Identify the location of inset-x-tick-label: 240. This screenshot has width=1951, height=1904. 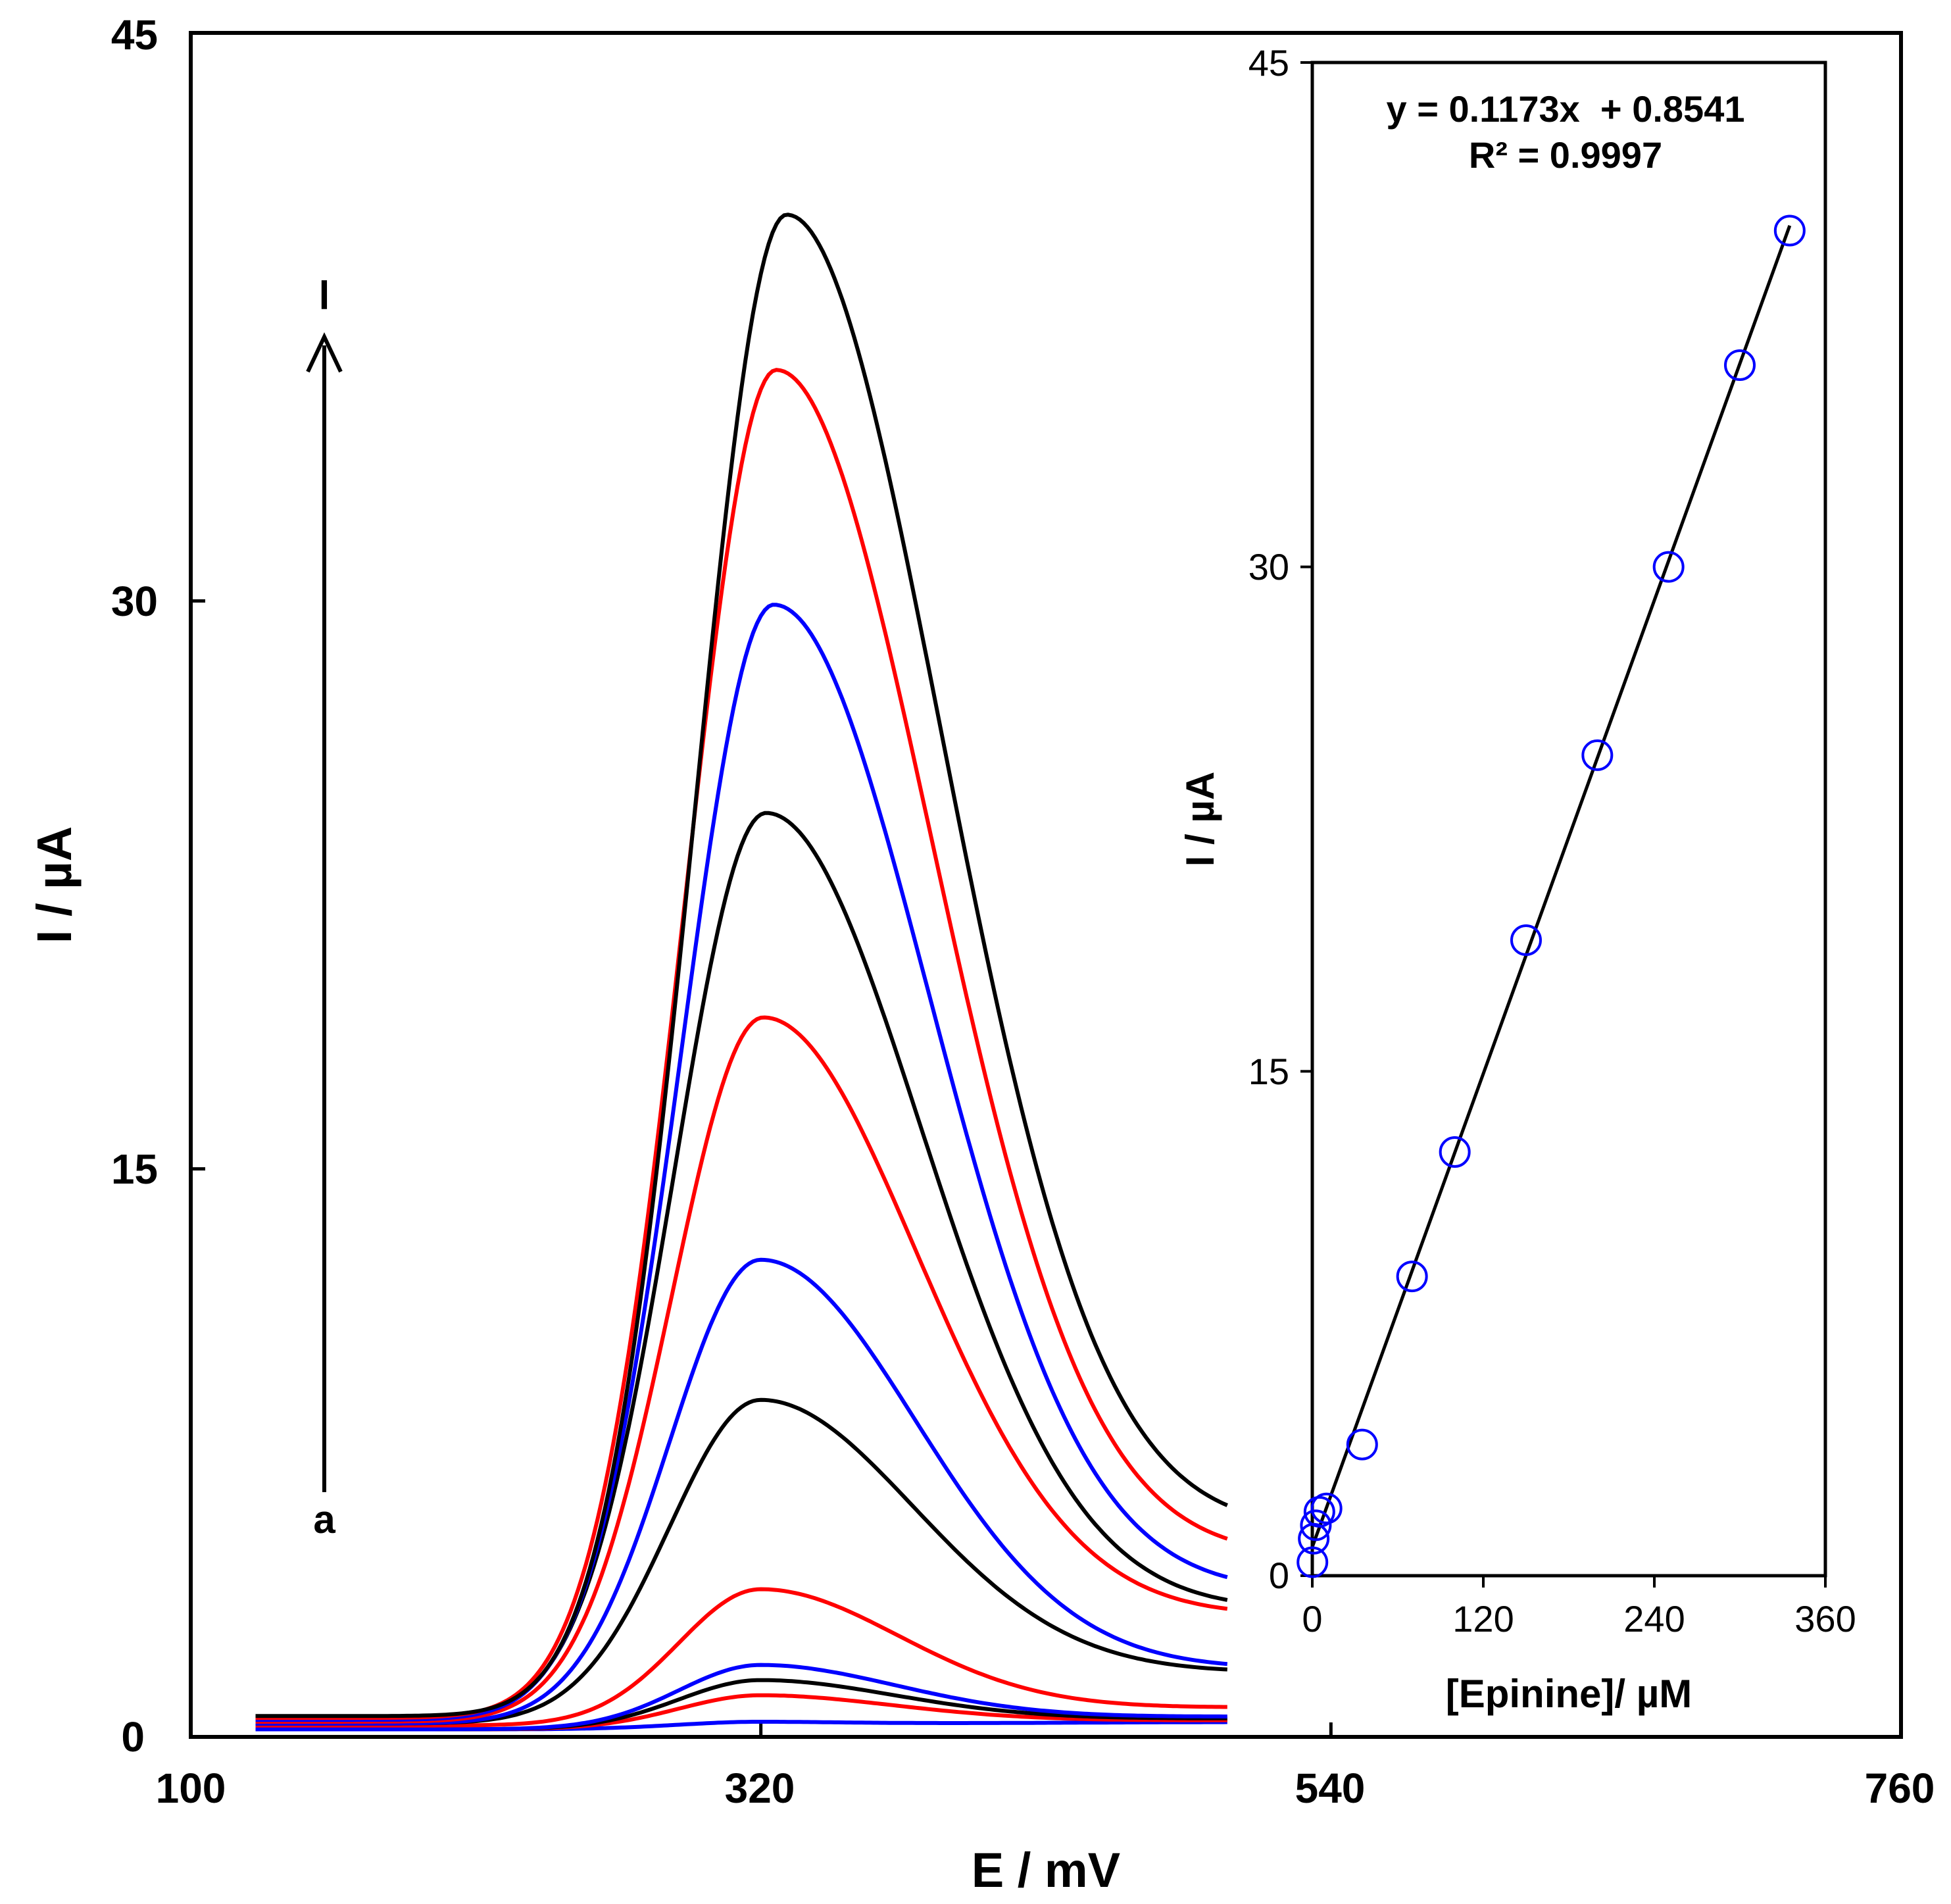
(1654, 1619).